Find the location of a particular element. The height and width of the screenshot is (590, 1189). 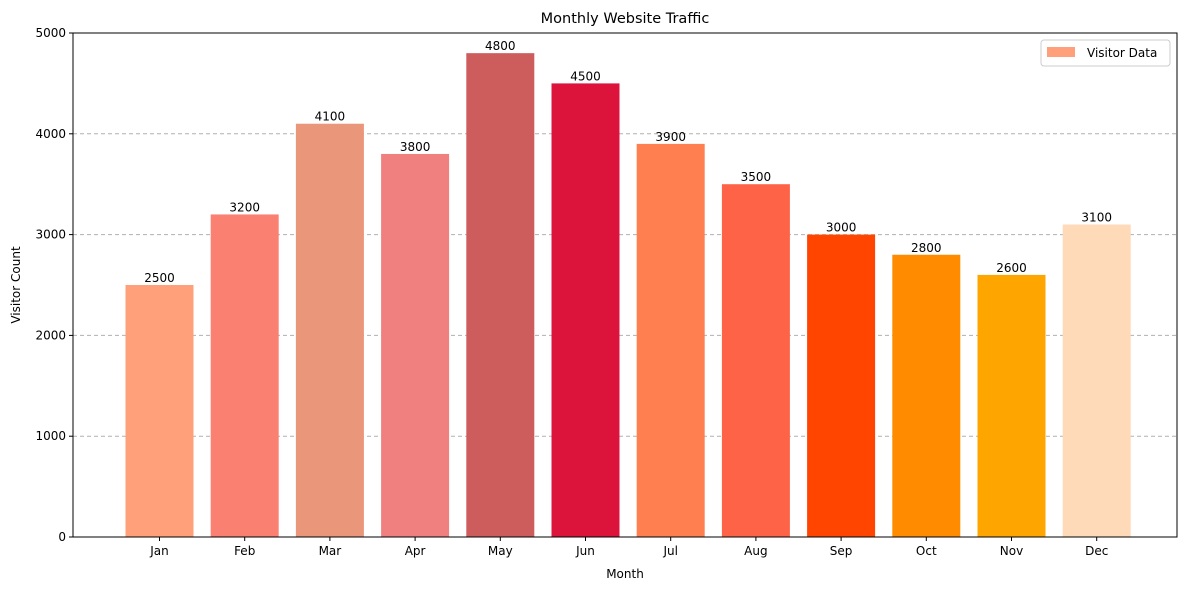

y-axis-ticks: 0 1000 2000 3000 4000 5000 is located at coordinates (54, 285).